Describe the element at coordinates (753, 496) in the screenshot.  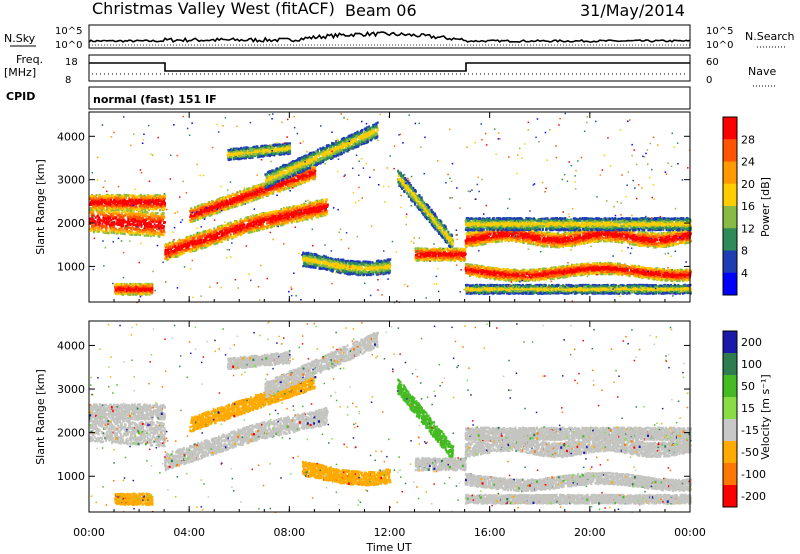
I see `colorbar-tick-label: -200` at that location.